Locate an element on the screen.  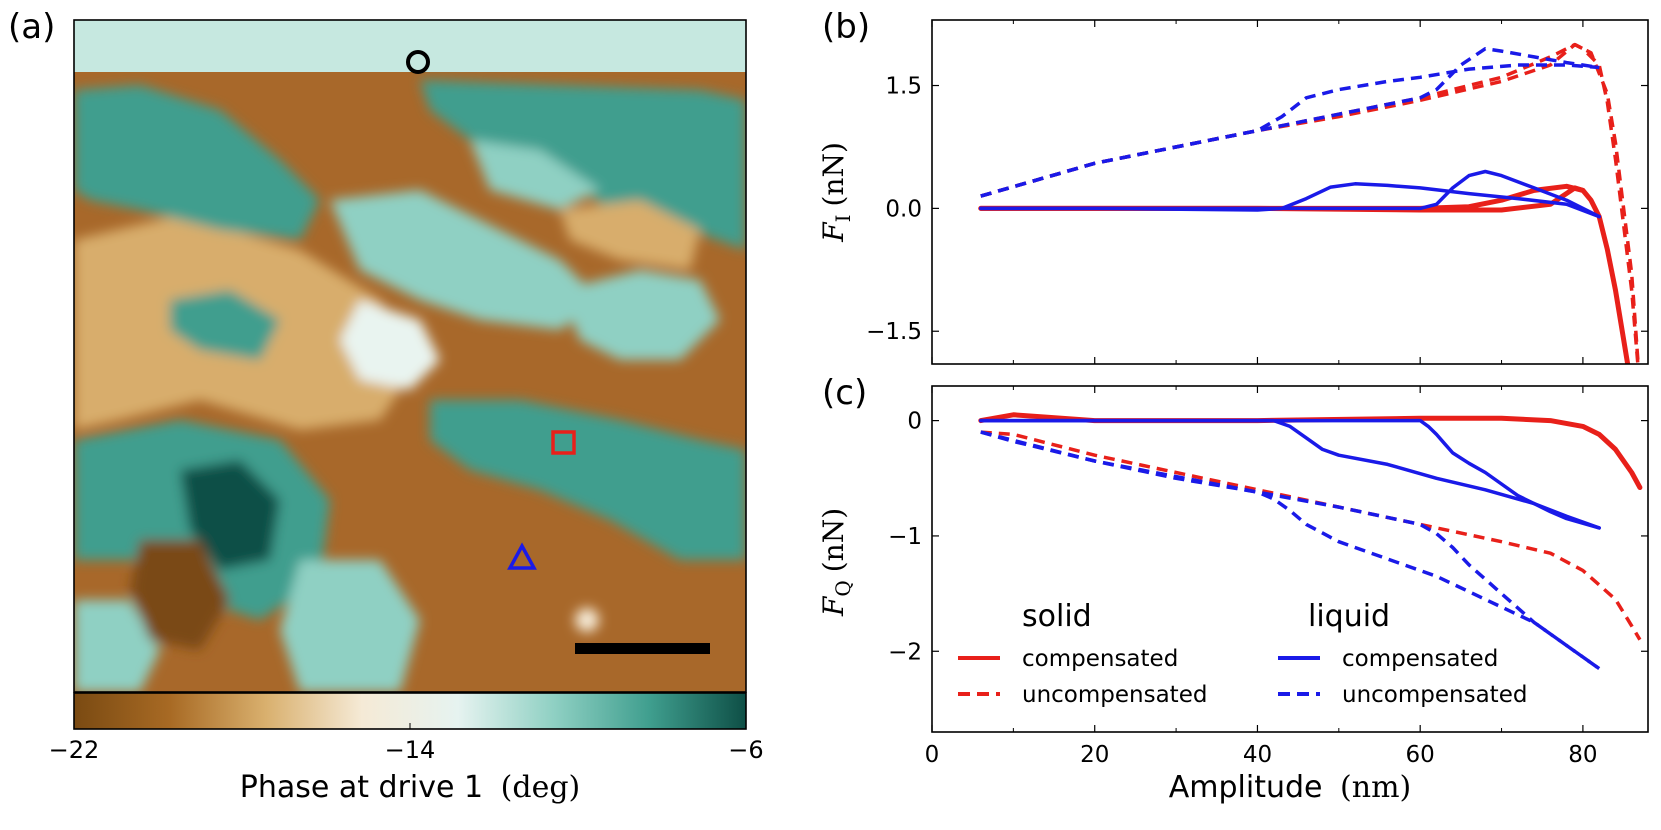
colorbar-label: Phase at drive 1 (deg) is located at coordinates (410, 787).